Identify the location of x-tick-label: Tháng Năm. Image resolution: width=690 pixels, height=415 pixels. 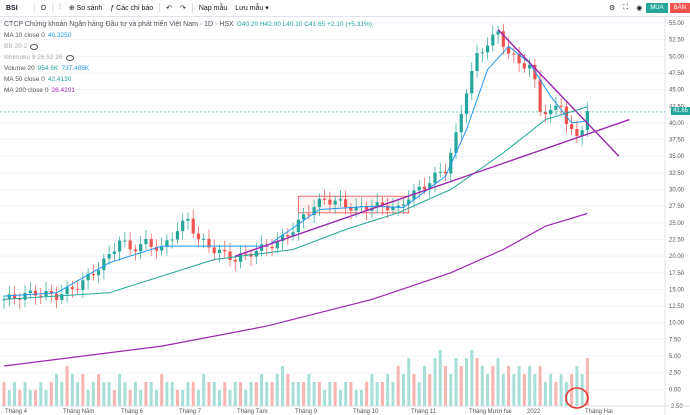
(78, 412).